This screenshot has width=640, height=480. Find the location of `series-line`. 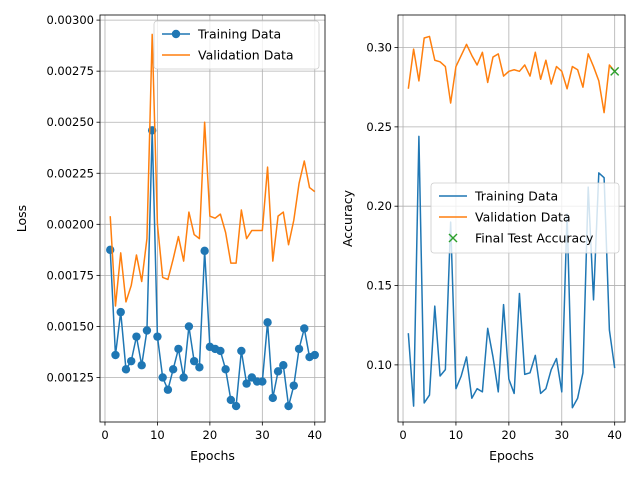

series-line is located at coordinates (511, 74).